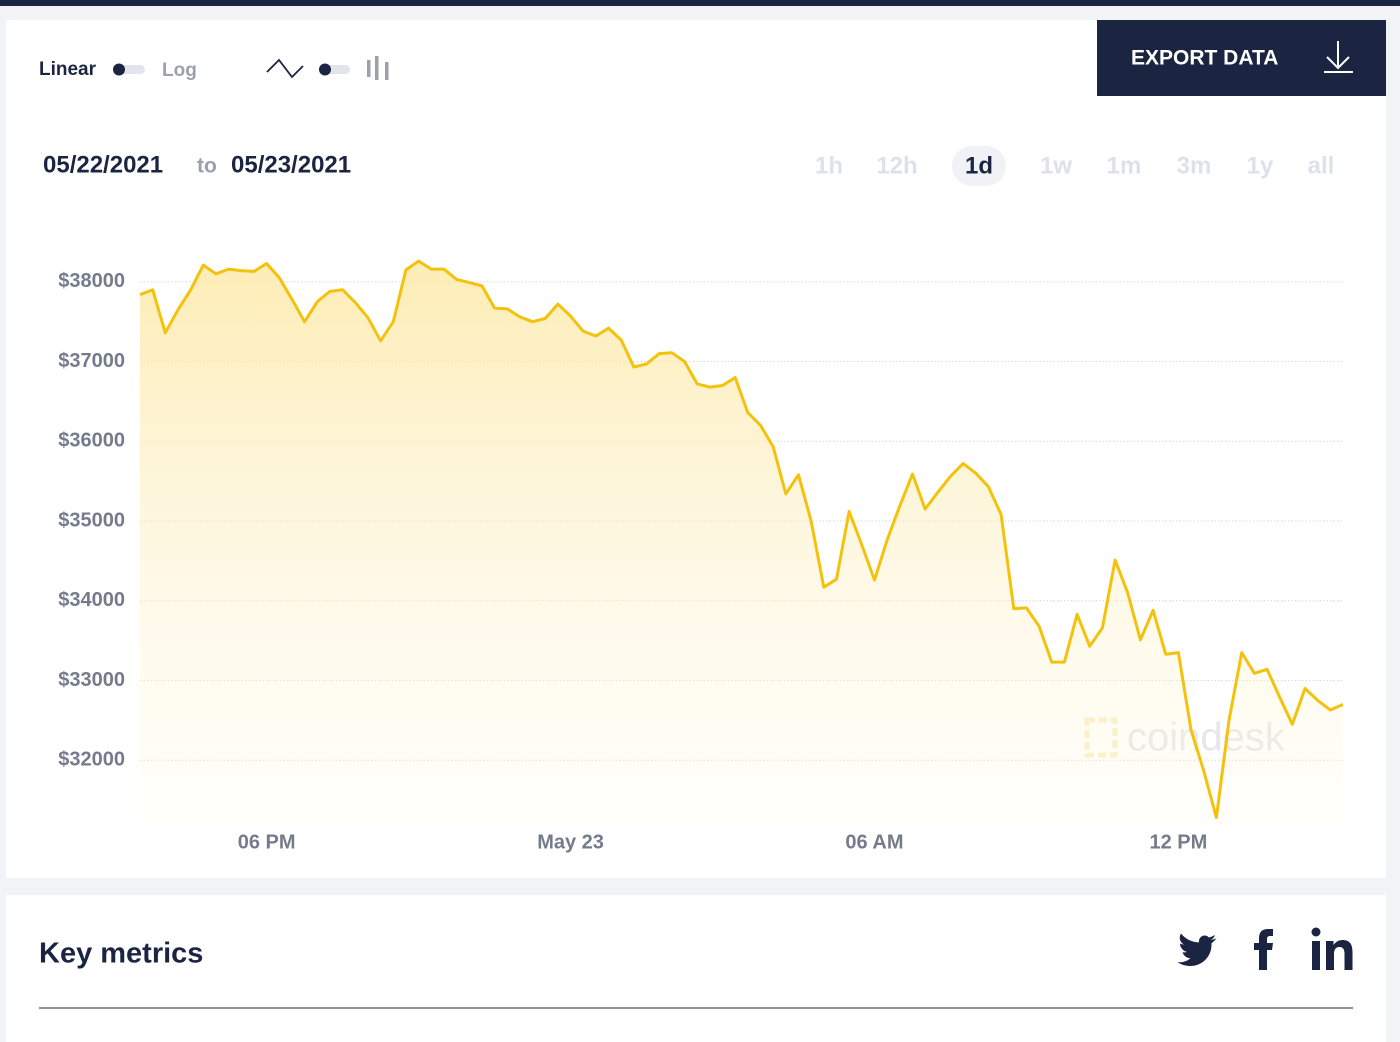 The width and height of the screenshot is (1400, 1042). What do you see at coordinates (1332, 949) in the screenshot?
I see `linkedin-icon` at bounding box center [1332, 949].